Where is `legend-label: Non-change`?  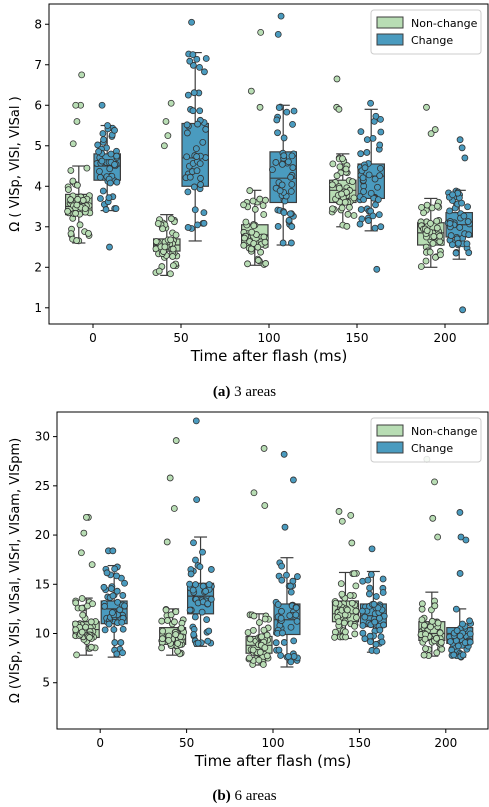
legend-label: Non-change is located at coordinates (444, 23).